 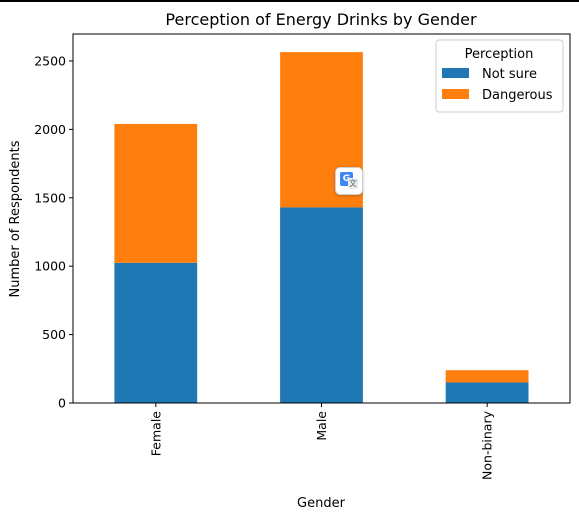 What do you see at coordinates (50, 197) in the screenshot?
I see `y-tick-label: 1500` at bounding box center [50, 197].